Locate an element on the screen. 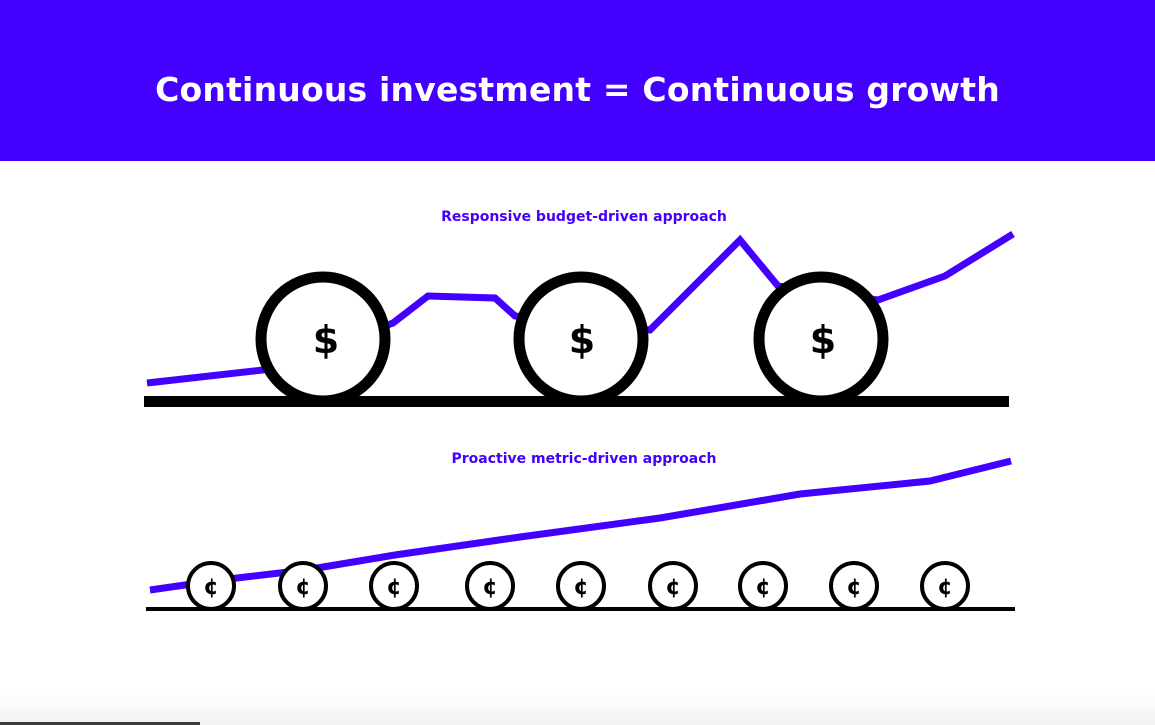 The height and width of the screenshot is (725, 1155). cent-coin-7: ¢ is located at coordinates (763, 586).